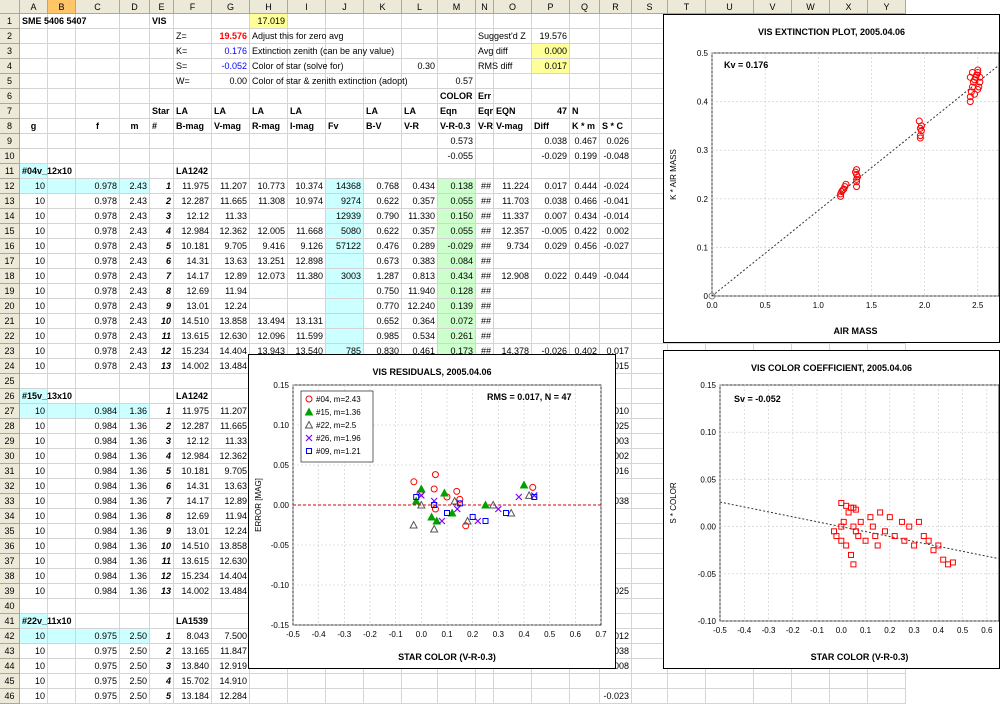  What do you see at coordinates (485, 276) in the screenshot?
I see `cell-N18: ##` at bounding box center [485, 276].